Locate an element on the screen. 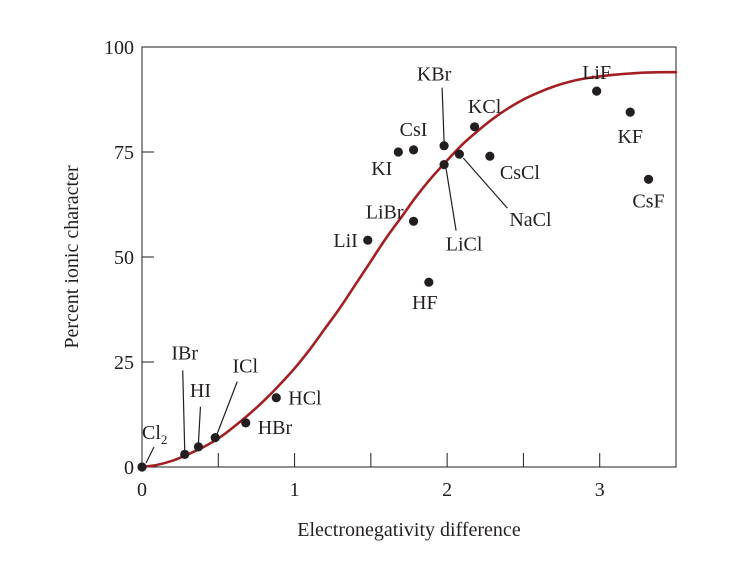  label-kbr: KBr is located at coordinates (434, 75).